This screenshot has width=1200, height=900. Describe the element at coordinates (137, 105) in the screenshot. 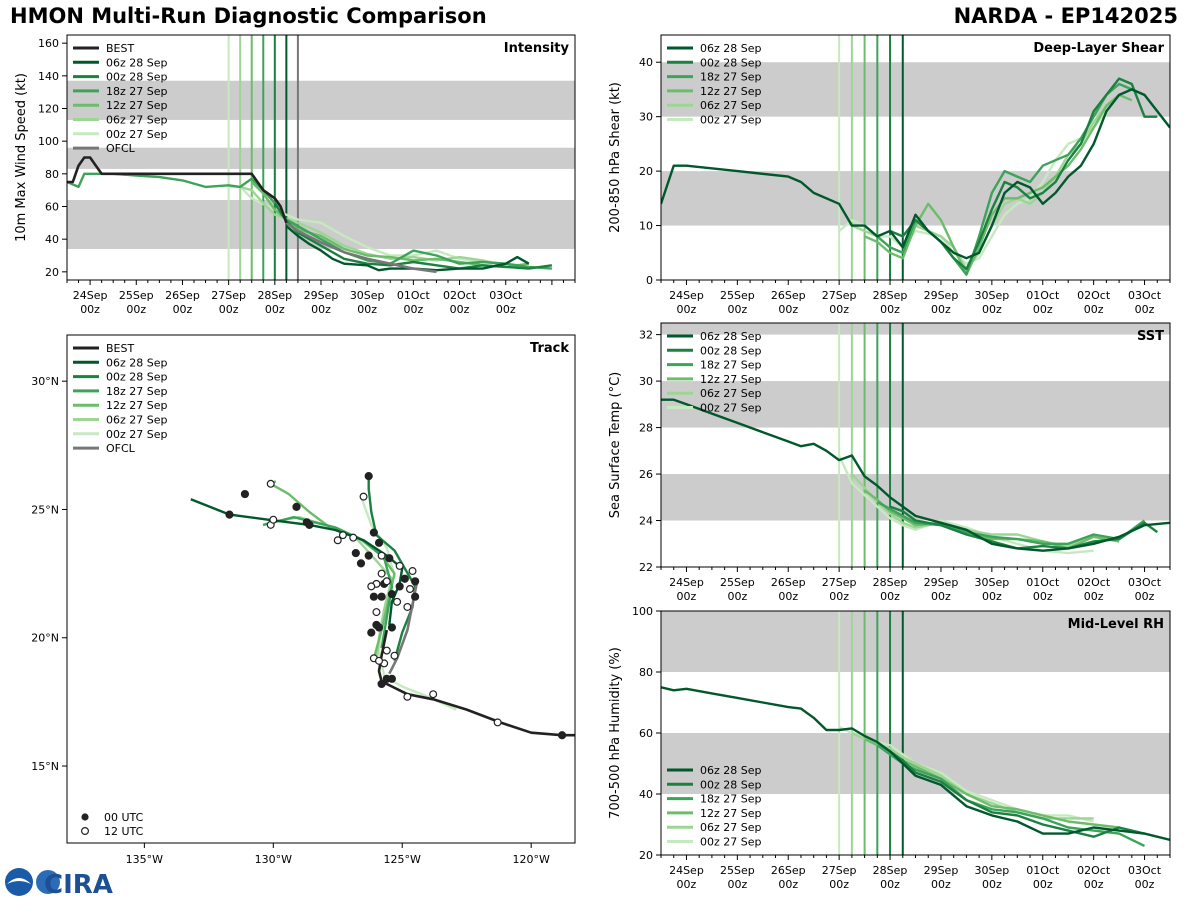

I see `intensity-legend-label: 12z 27 Sep` at that location.